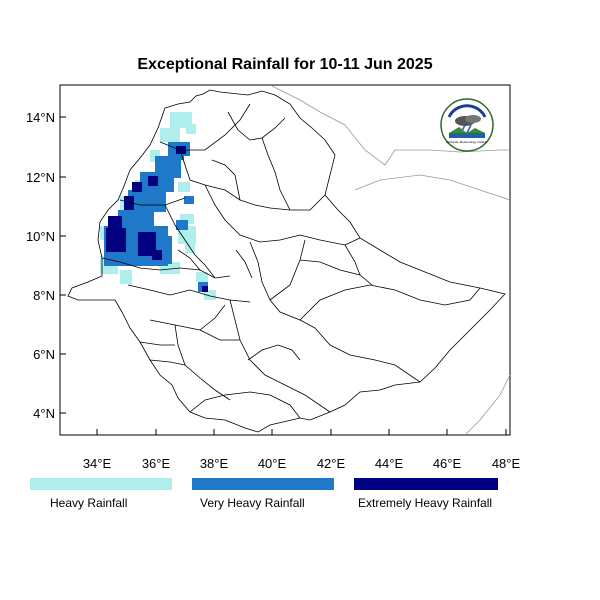 This screenshot has width=600, height=600. I want to click on legend-label-extremely-heavy: Extremely Heavy Rainfall, so click(425, 503).